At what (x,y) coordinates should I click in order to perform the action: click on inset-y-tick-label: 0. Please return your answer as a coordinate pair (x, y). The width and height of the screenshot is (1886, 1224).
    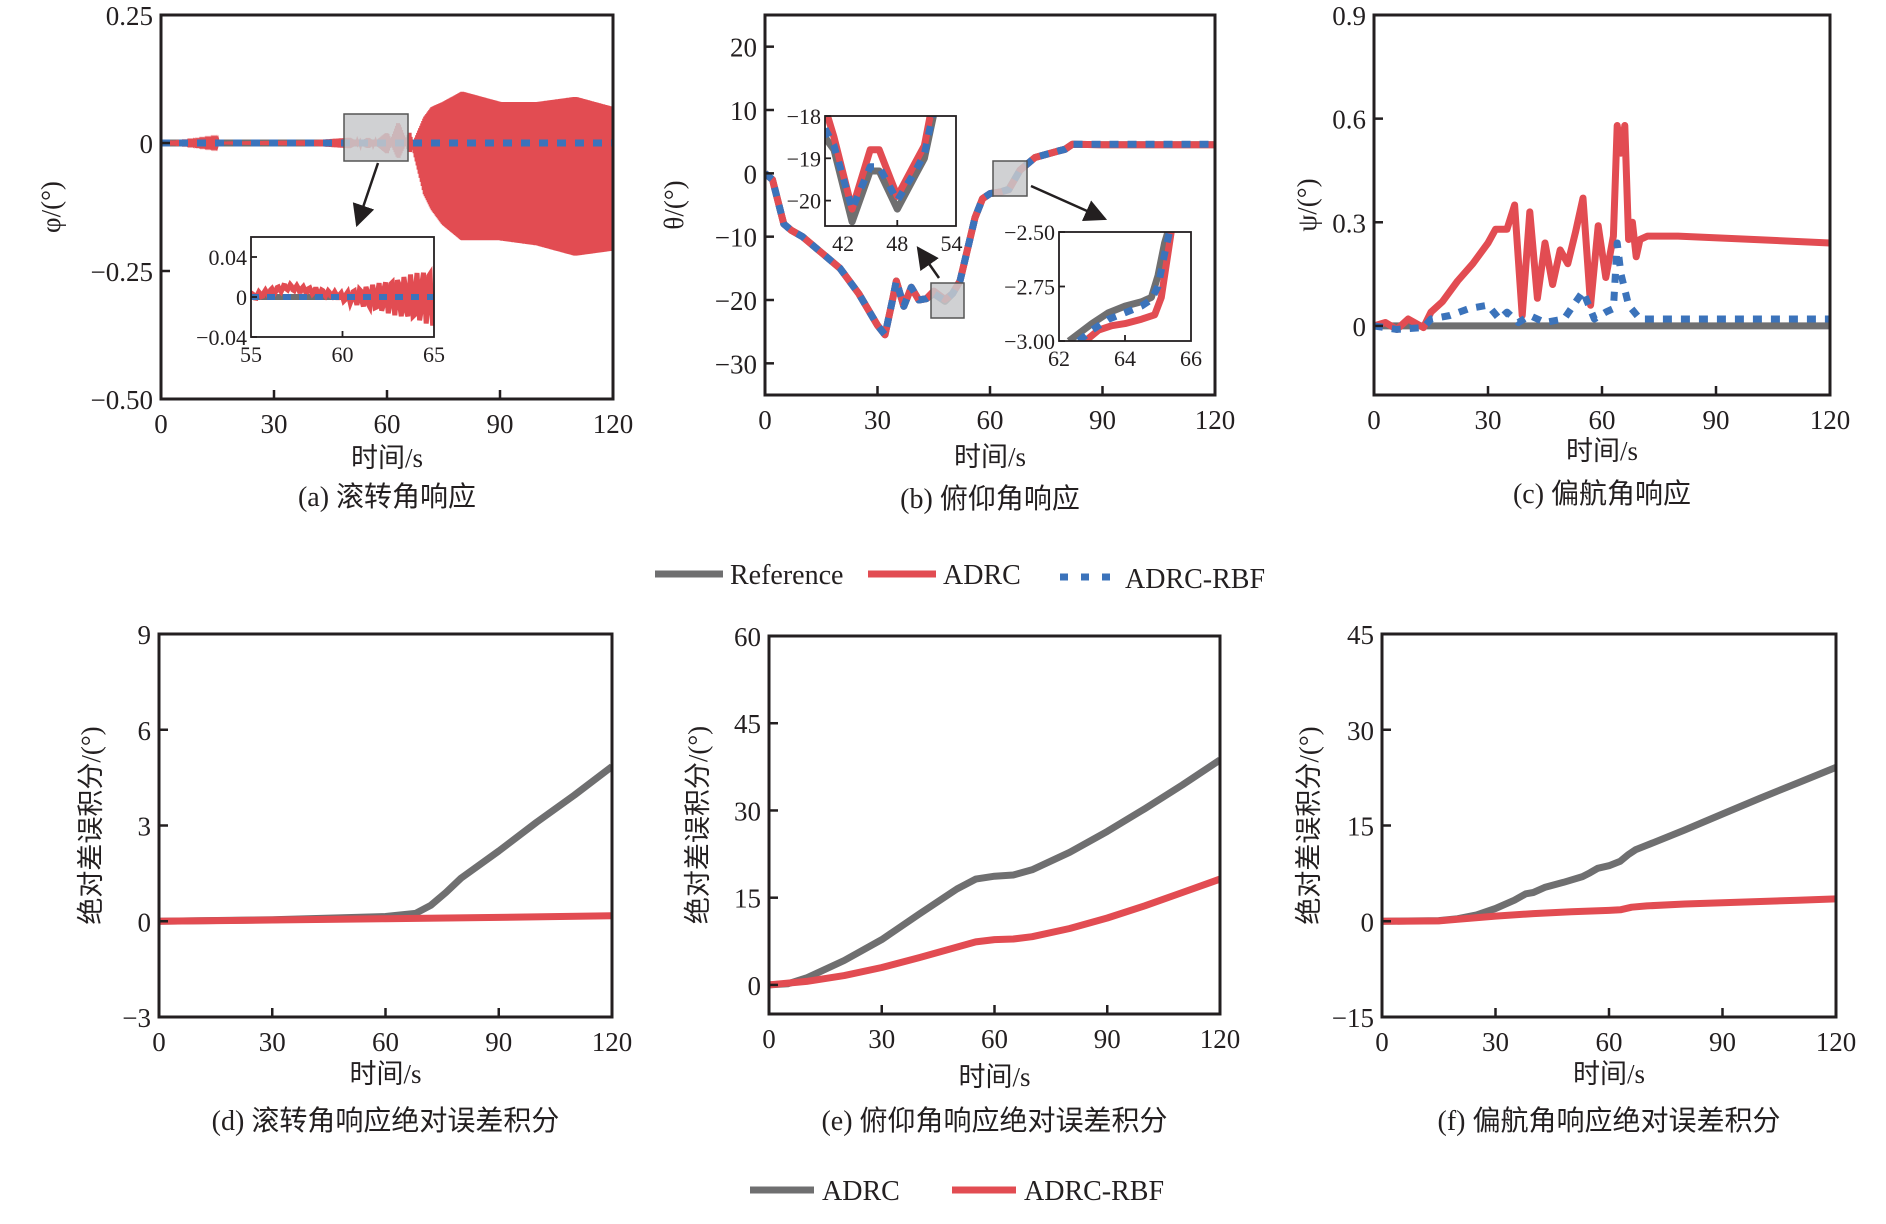
    Looking at the image, I should click on (241, 297).